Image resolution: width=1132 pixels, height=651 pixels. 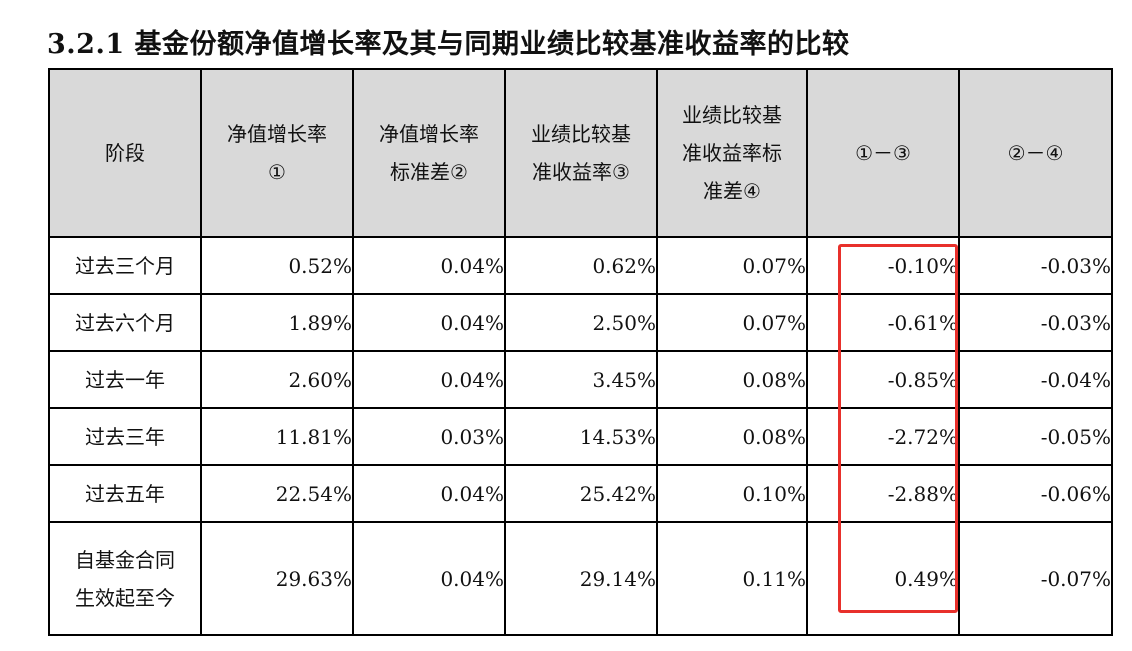 What do you see at coordinates (883, 493) in the screenshot?
I see `diff-1-3-cell: -2.88%` at bounding box center [883, 493].